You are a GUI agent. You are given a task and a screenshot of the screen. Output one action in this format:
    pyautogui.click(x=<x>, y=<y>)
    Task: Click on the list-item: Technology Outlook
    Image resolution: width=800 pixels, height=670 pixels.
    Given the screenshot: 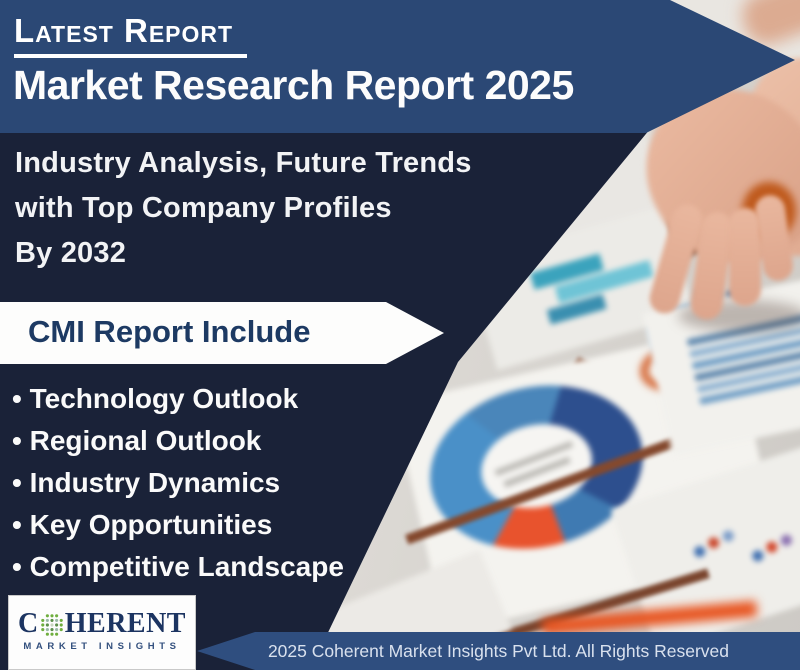 What is the action you would take?
    pyautogui.click(x=178, y=399)
    